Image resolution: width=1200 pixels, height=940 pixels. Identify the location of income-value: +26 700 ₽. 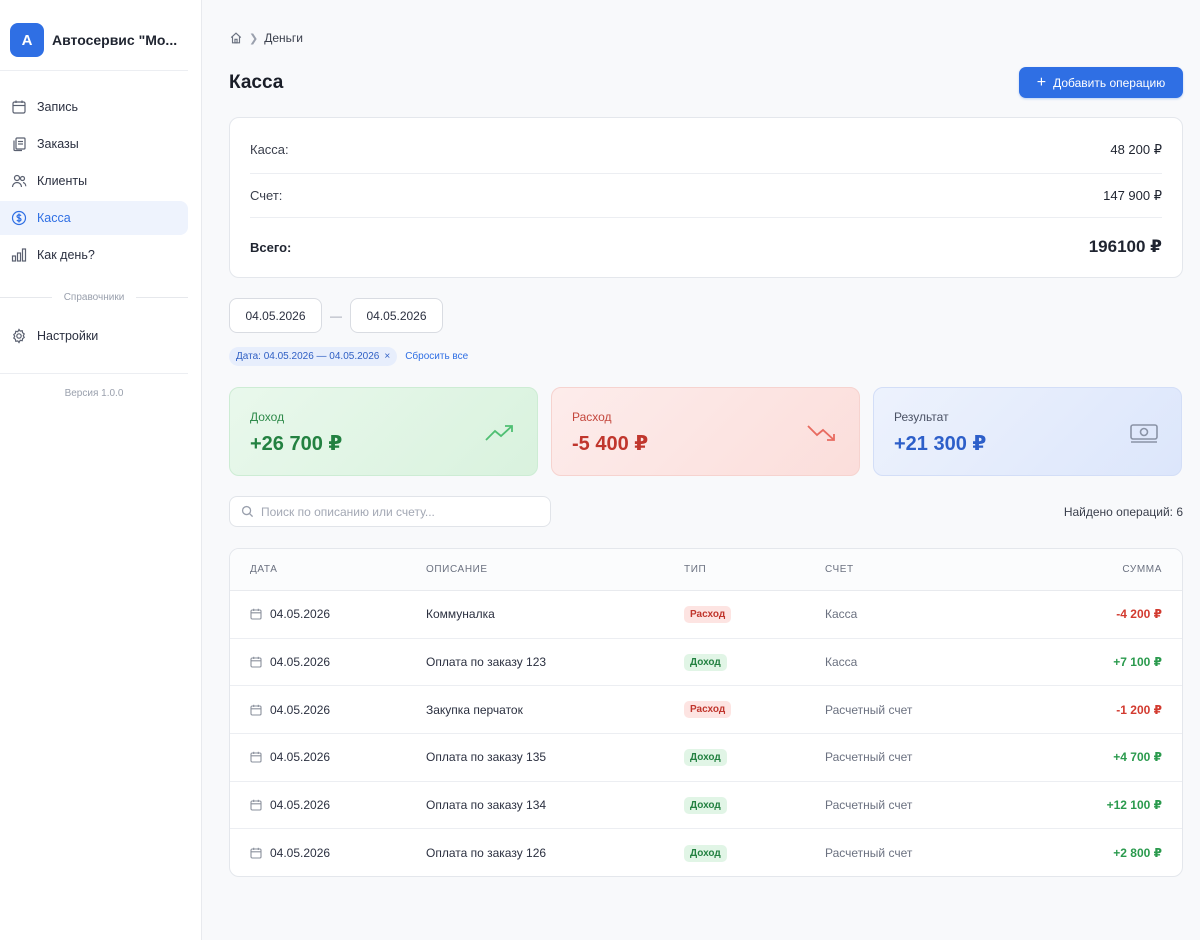
(296, 444).